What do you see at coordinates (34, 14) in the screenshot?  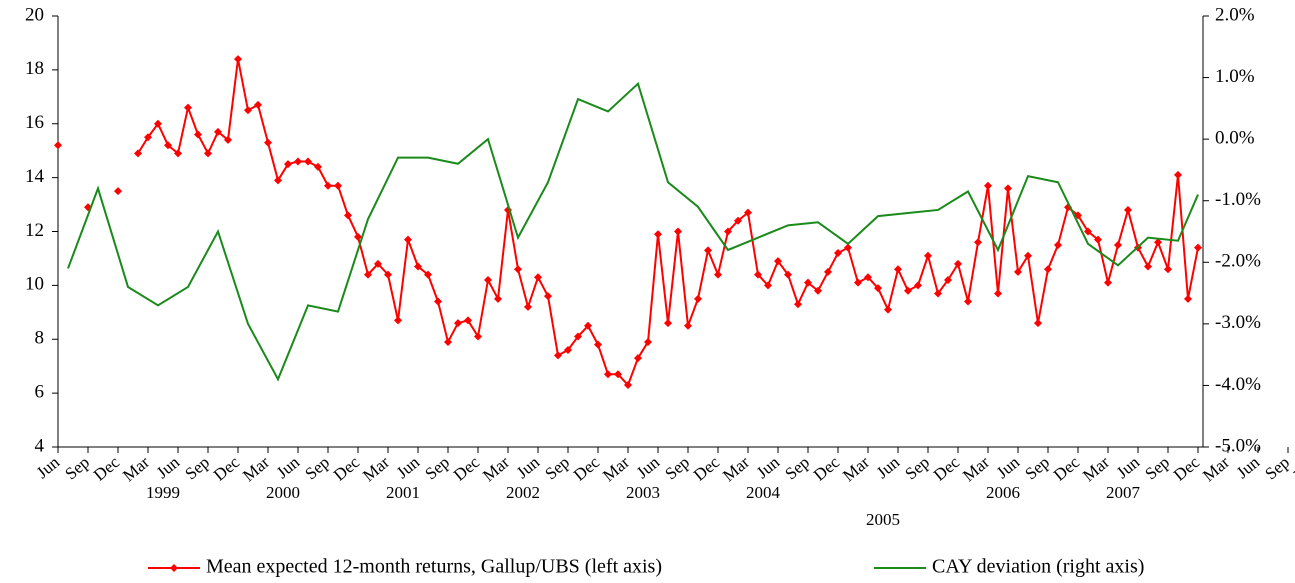 I see `y-tick-label: 20` at bounding box center [34, 14].